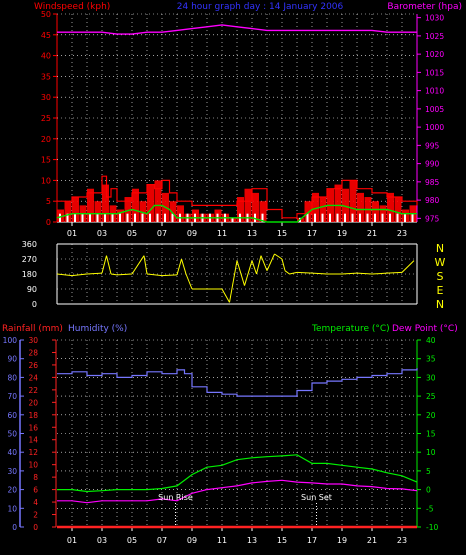 Image resolution: width=466 pixels, height=555 pixels. I want to click on sunset-label: Sun Set, so click(316, 497).